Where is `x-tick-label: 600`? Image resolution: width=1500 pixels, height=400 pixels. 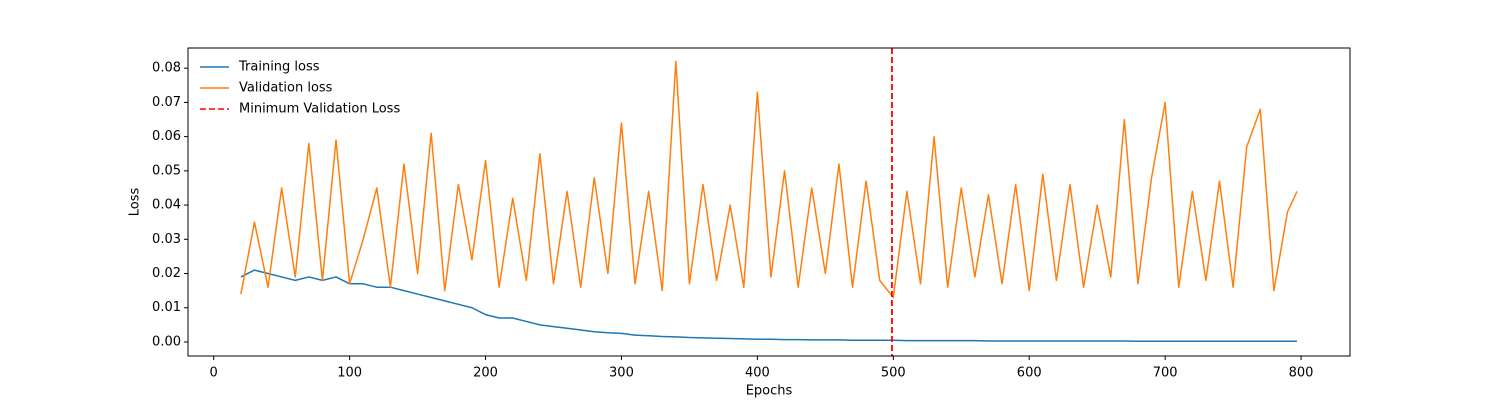 x-tick-label: 600 is located at coordinates (1029, 373).